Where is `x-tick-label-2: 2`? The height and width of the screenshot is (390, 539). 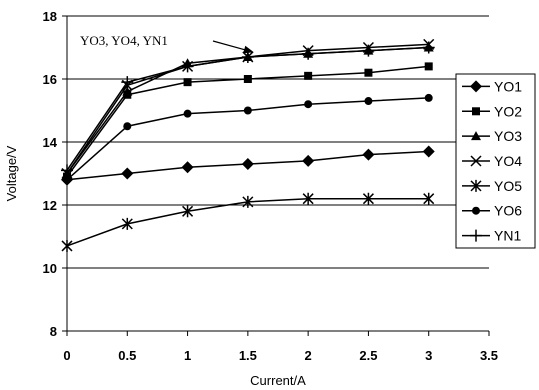 x-tick-label-2: 2 is located at coordinates (308, 355).